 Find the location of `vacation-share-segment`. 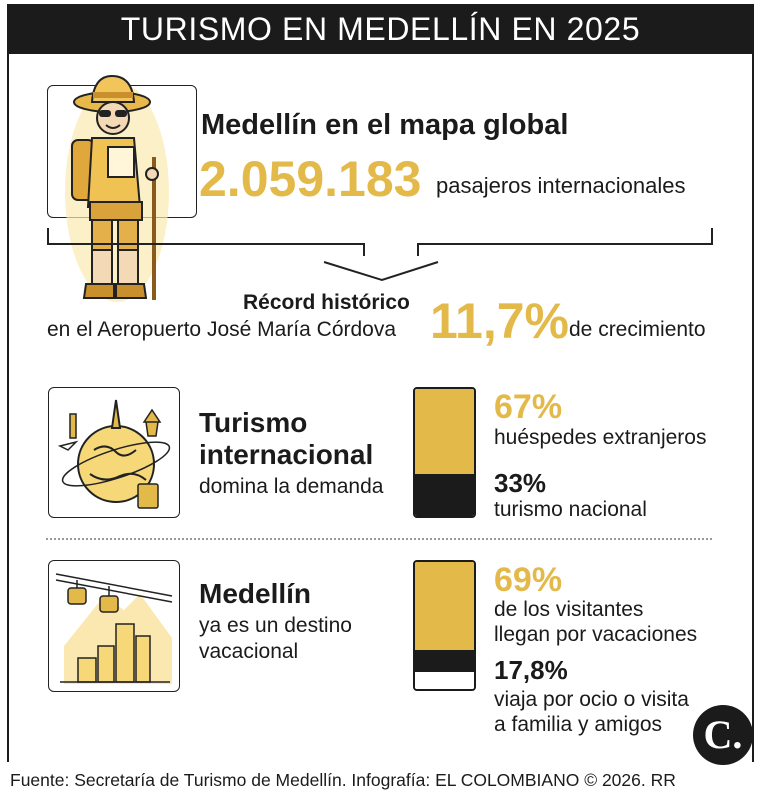

vacation-share-segment is located at coordinates (444, 606).